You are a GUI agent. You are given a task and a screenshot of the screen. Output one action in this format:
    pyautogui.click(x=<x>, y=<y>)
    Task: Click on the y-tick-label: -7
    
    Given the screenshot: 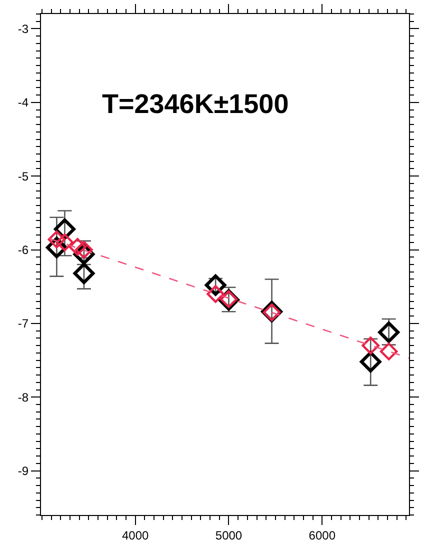 What is the action you would take?
    pyautogui.click(x=23, y=323)
    